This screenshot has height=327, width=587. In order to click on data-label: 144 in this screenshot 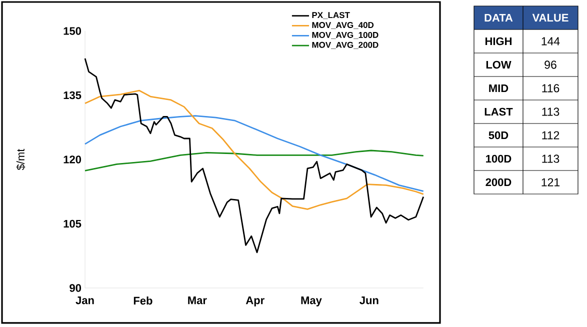, I will do `click(551, 41)`.